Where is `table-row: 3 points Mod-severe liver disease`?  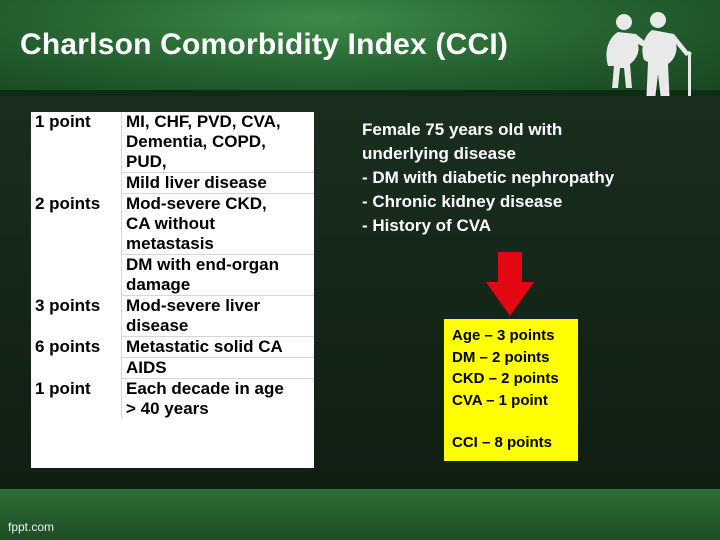 table-row: 3 points Mod-severe liver disease is located at coordinates (172, 316).